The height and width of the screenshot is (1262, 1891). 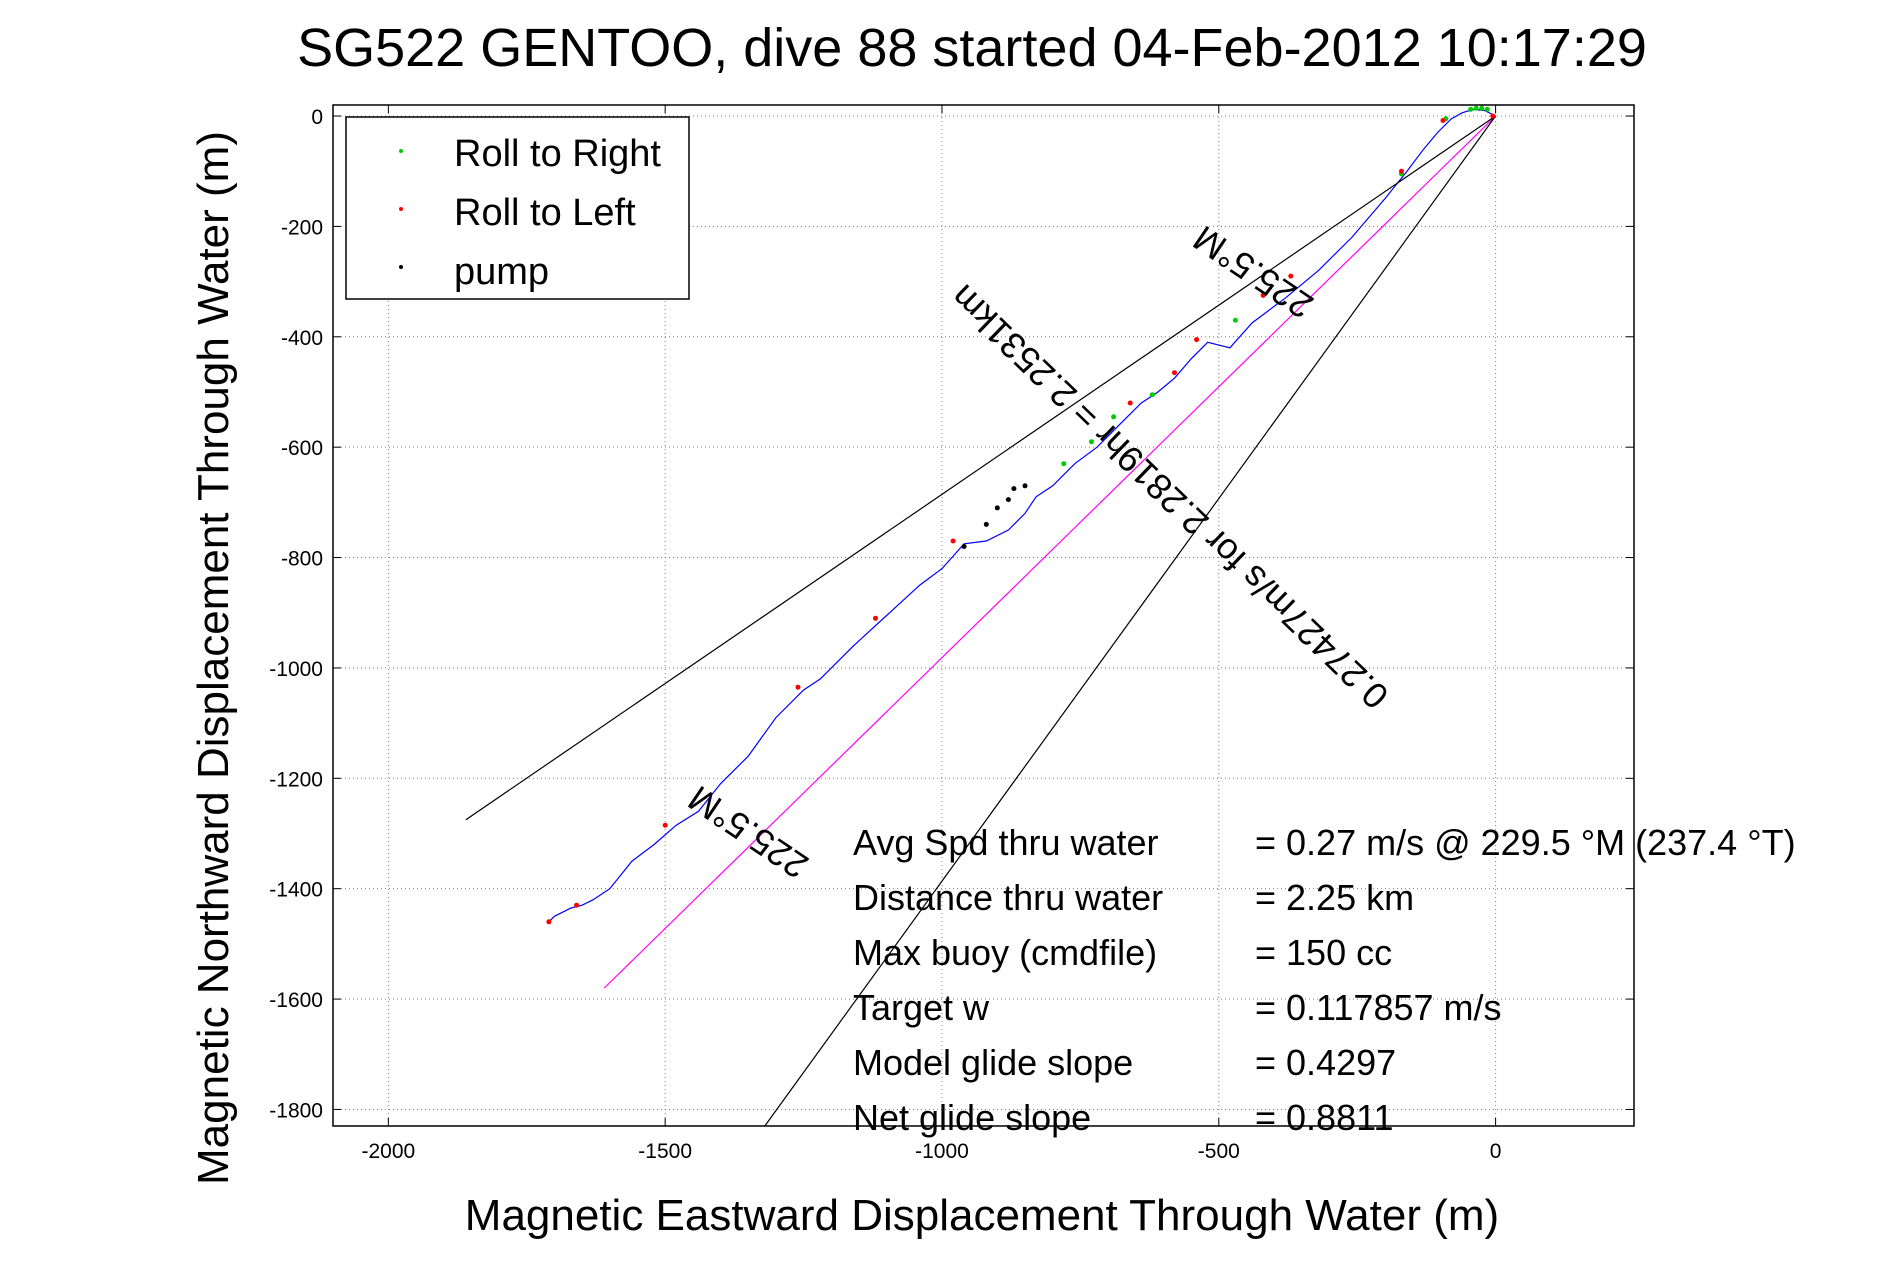 I want to click on y-tick-label: -1000, so click(x=296, y=669).